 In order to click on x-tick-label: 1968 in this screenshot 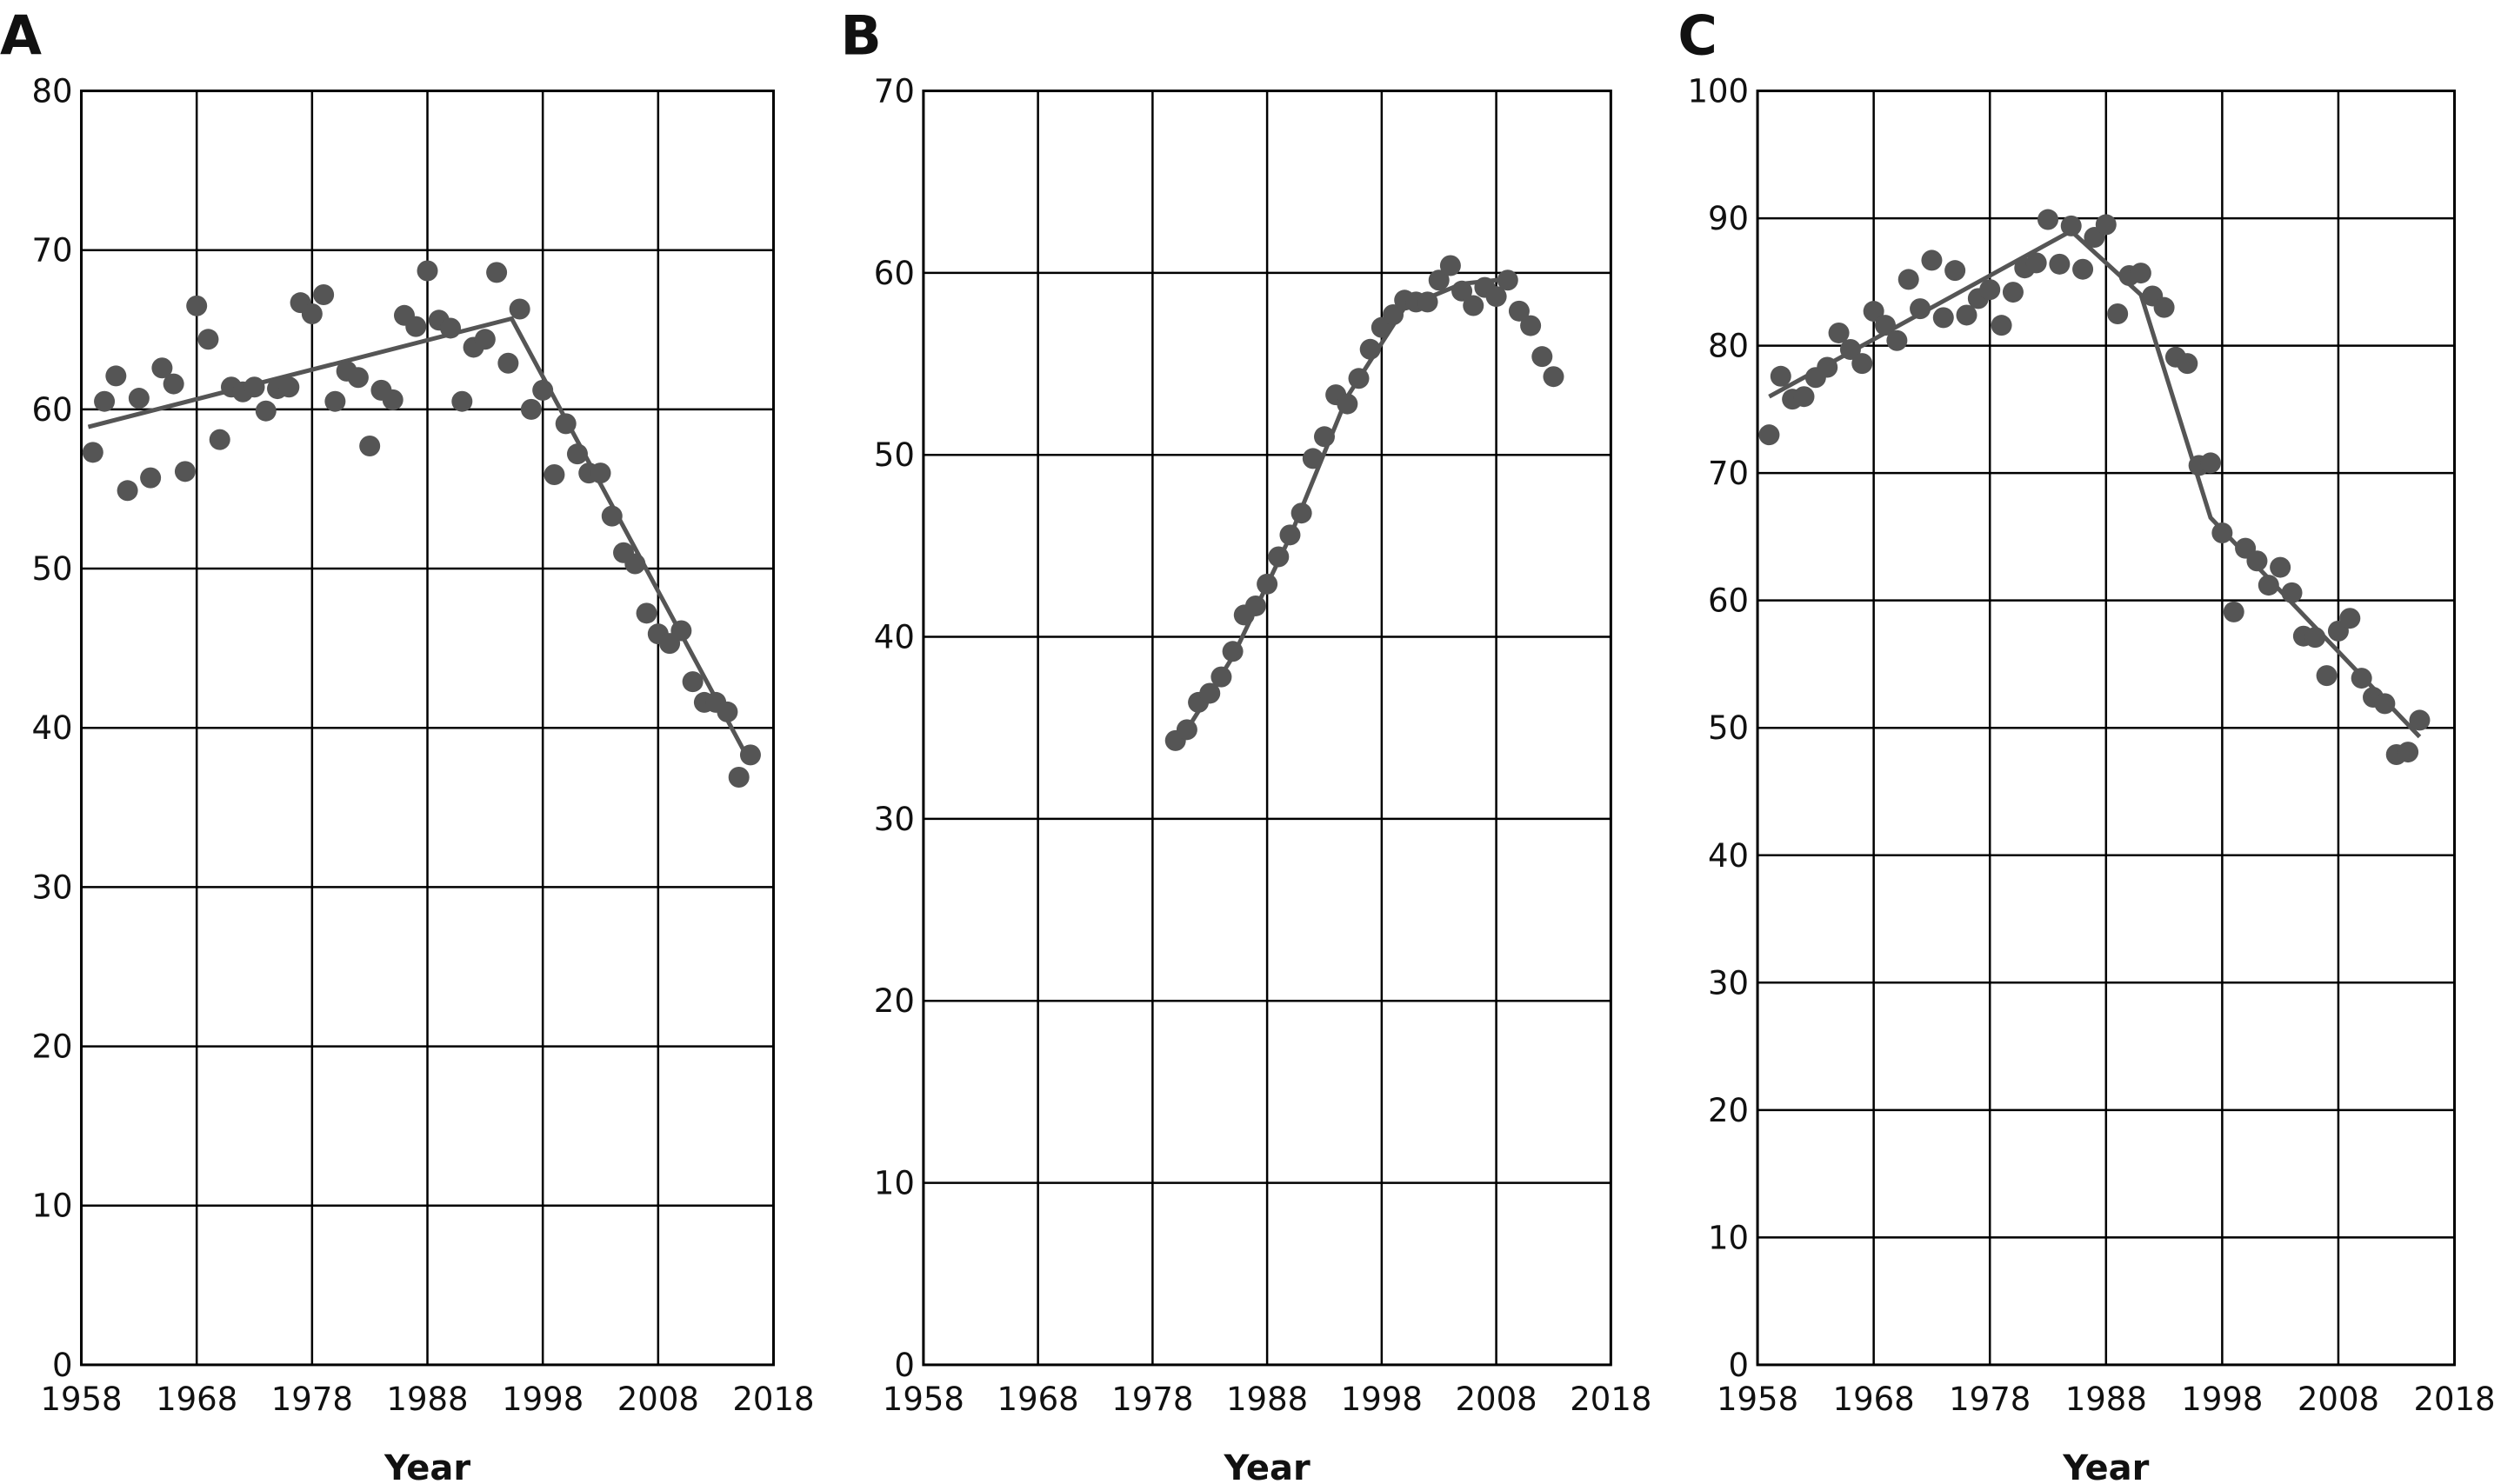, I will do `click(1874, 1399)`.